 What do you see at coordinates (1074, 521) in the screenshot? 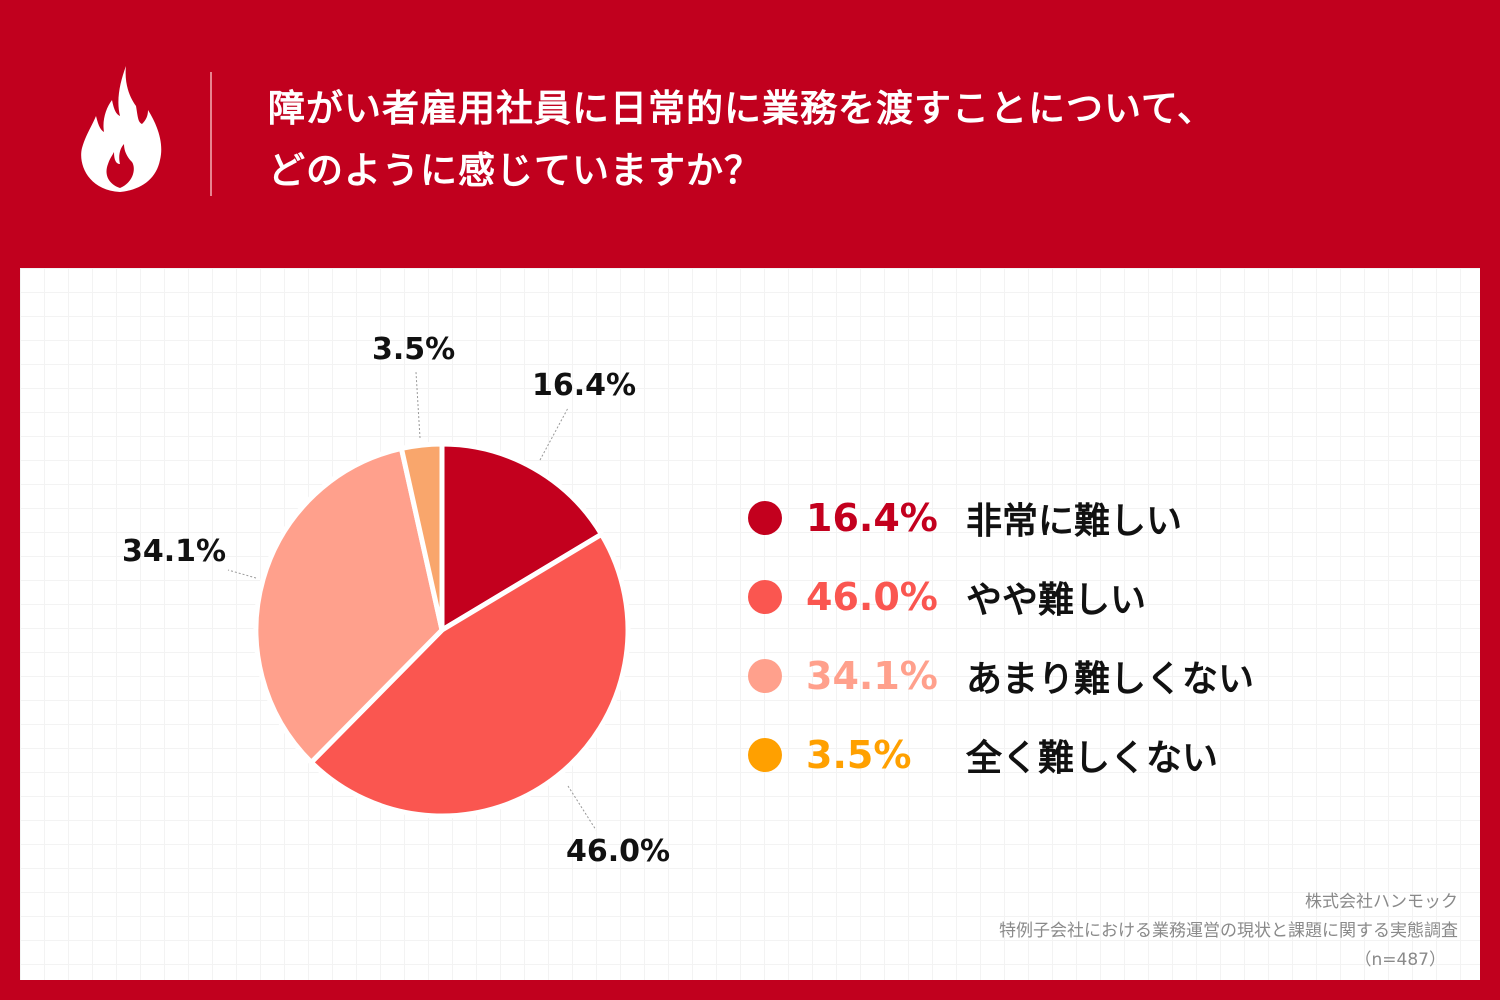
I see `legend-label: 非常に難しい` at bounding box center [1074, 521].